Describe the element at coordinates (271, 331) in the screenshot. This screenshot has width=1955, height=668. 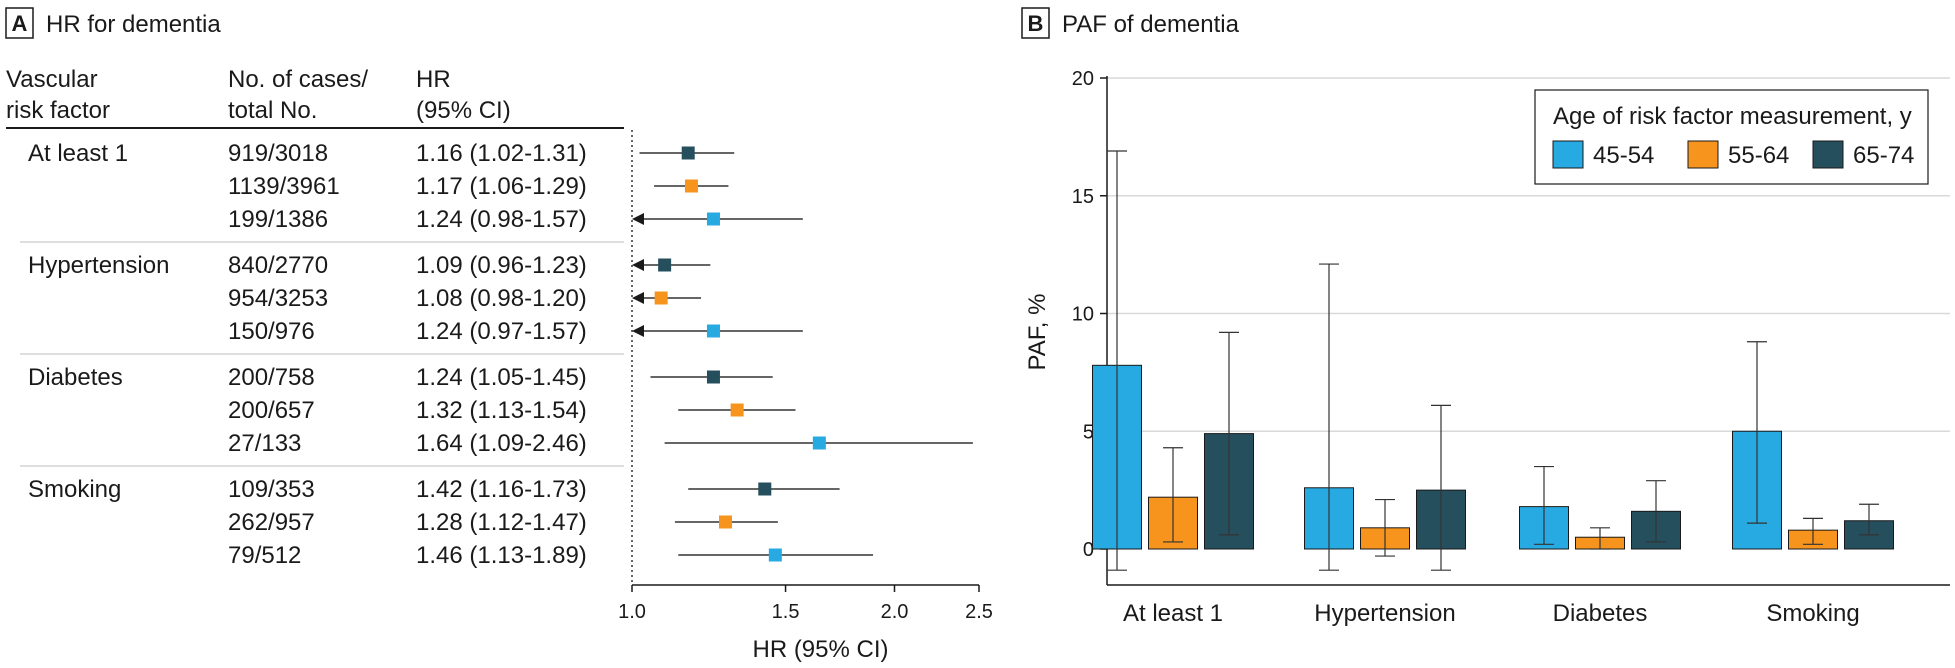
I see `cases-cell: 150/976` at that location.